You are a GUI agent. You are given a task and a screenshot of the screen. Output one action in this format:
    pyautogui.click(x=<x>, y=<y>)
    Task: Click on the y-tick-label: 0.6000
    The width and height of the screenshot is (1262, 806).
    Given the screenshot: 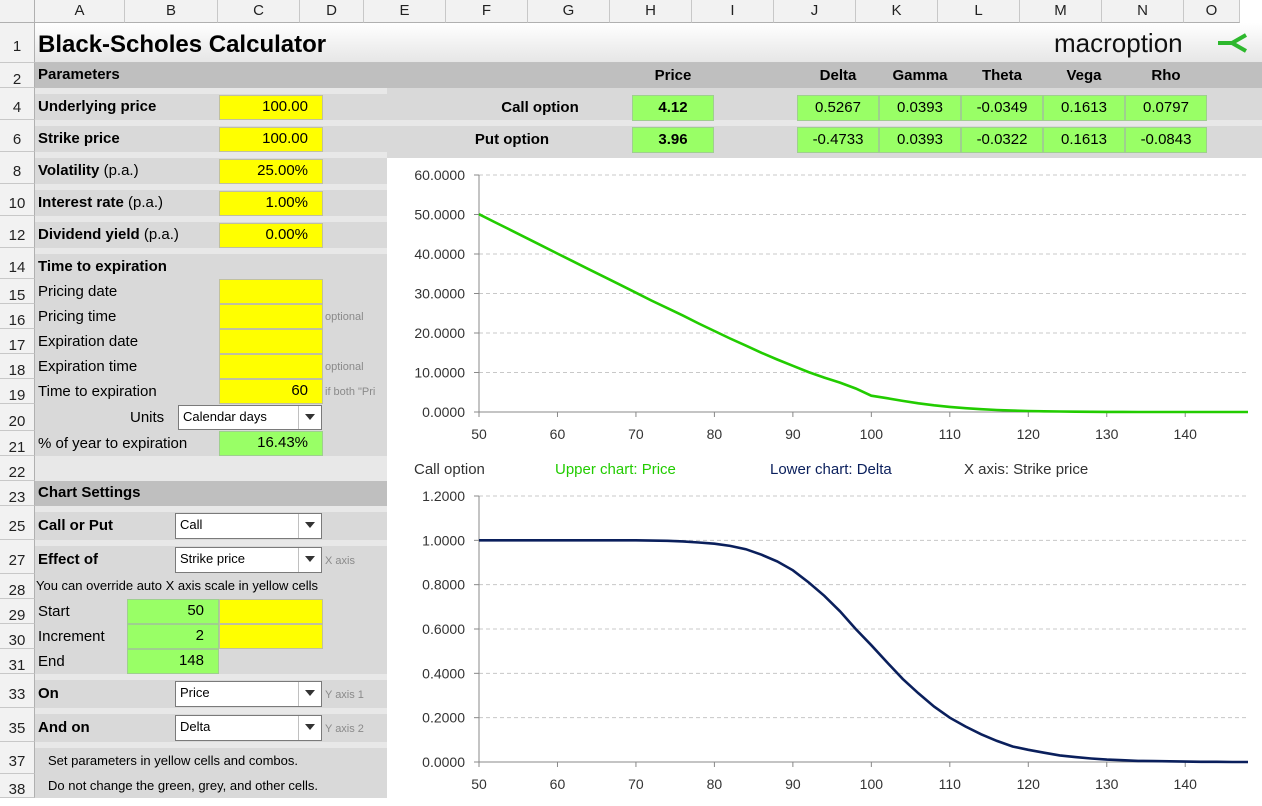 What is the action you would take?
    pyautogui.click(x=443, y=629)
    